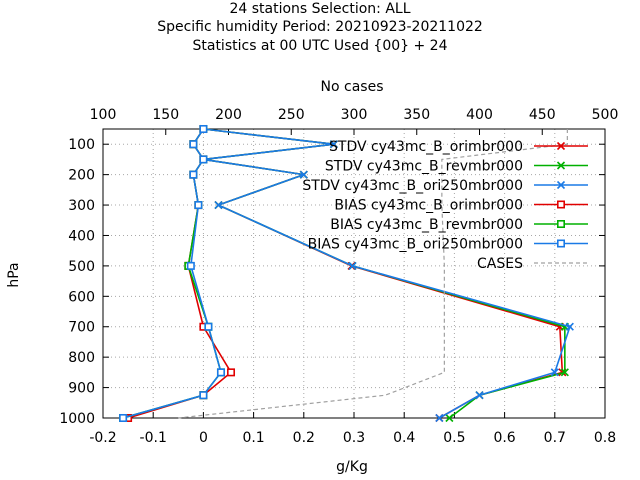  Describe the element at coordinates (81, 358) in the screenshot. I see `y-tick-label: 800` at that location.